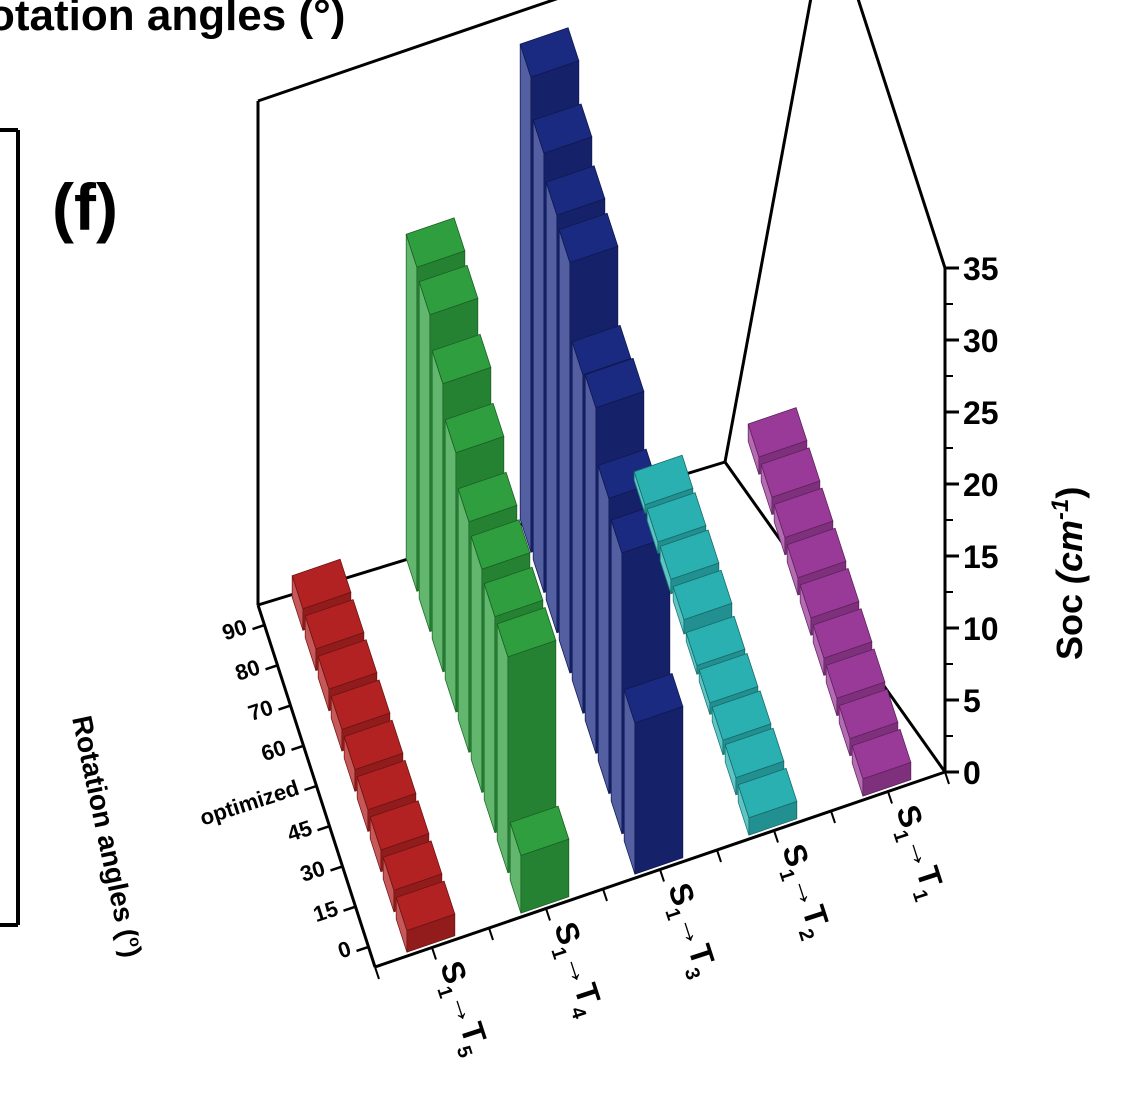 The image size is (1144, 1102). What do you see at coordinates (172, 20) in the screenshot?
I see `cut-off-top-text: otation angles (°)` at bounding box center [172, 20].